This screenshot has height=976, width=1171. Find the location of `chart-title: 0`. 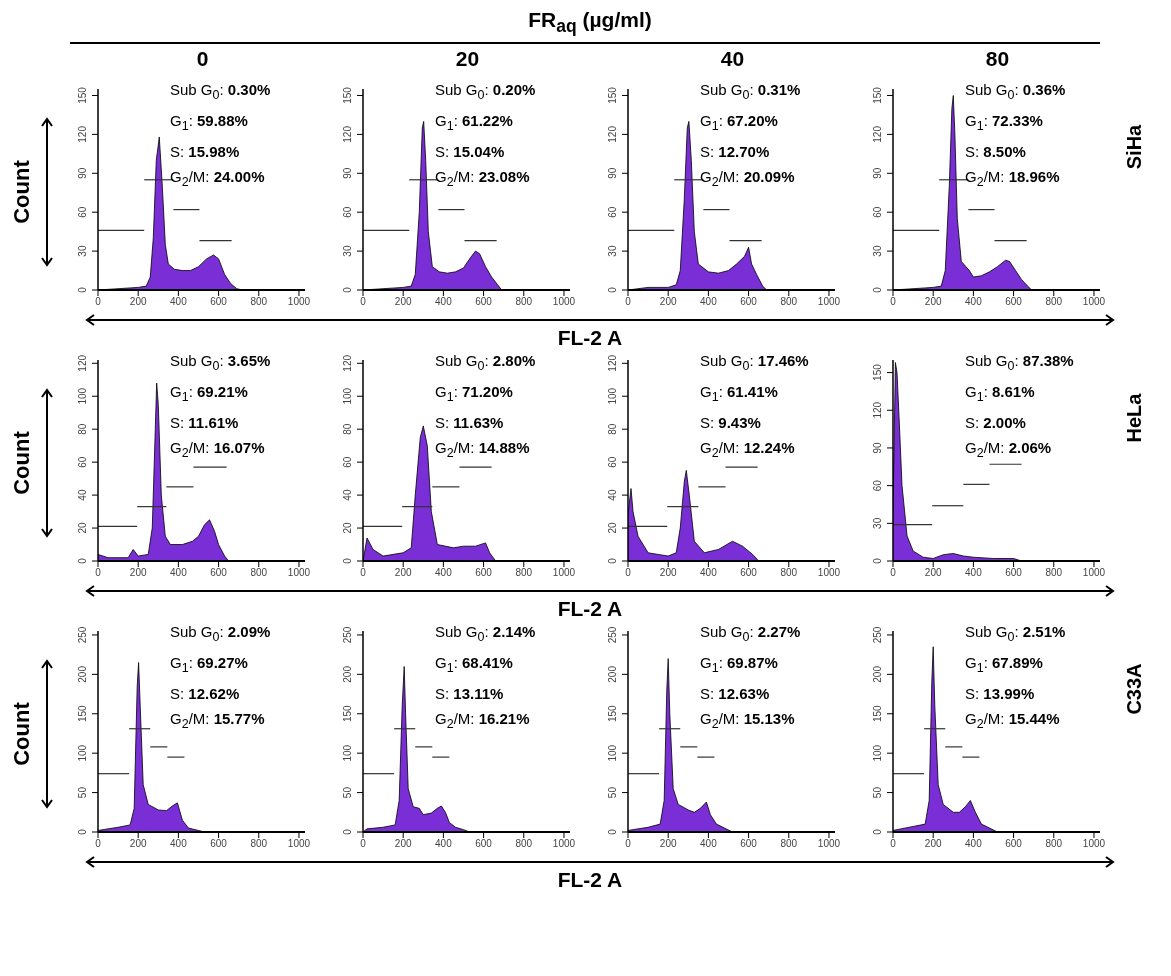

chart-title: 0 is located at coordinates (216, 95).